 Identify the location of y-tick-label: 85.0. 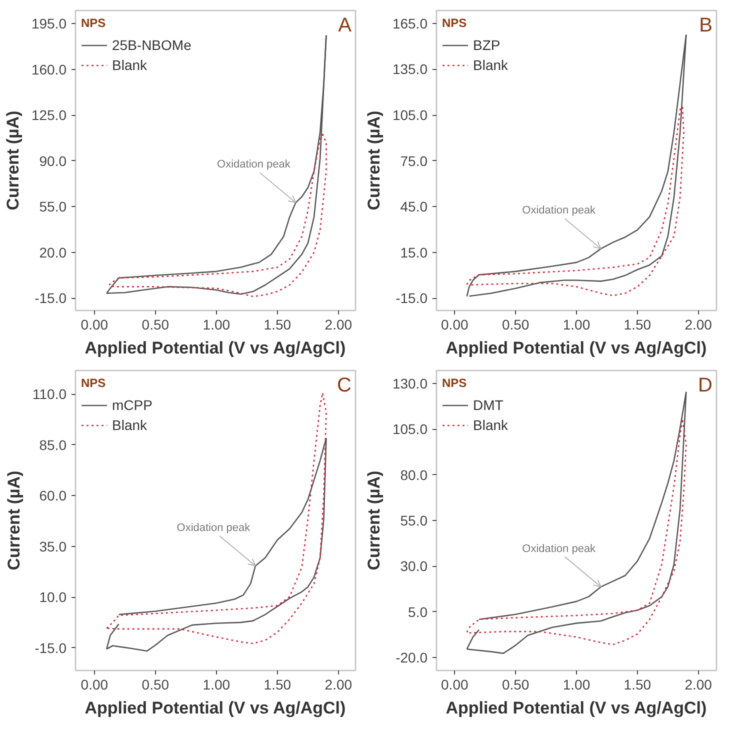
(53, 444).